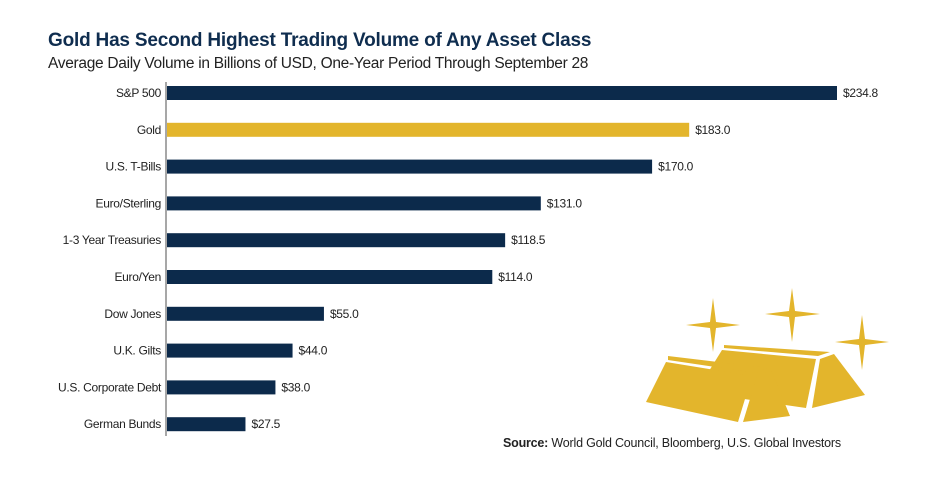  I want to click on category-label: S&P 500, so click(139, 93).